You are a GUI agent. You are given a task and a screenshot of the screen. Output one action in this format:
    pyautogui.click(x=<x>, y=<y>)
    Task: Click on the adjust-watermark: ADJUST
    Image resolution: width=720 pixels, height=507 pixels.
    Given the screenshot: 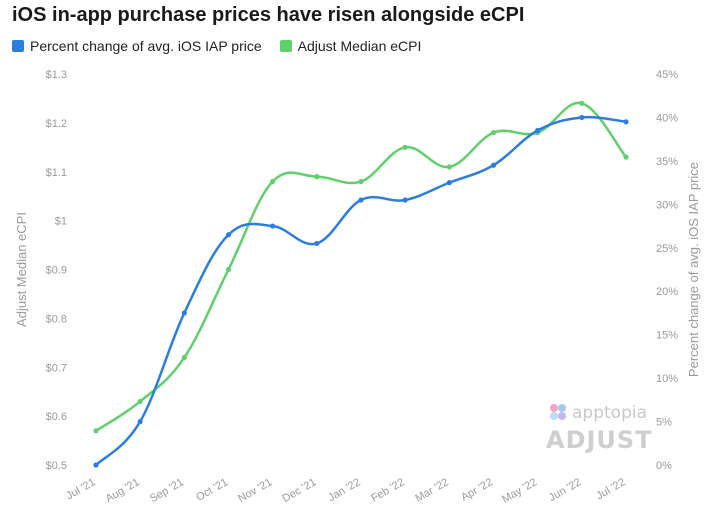 What is the action you would take?
    pyautogui.click(x=599, y=440)
    